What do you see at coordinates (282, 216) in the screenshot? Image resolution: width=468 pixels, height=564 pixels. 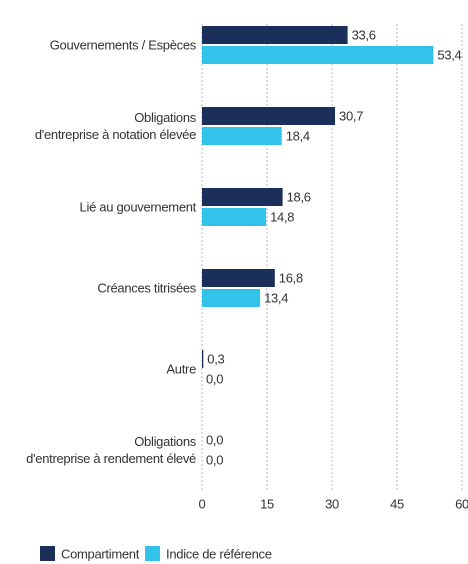 I see `value-label: 14,8` at bounding box center [282, 216].